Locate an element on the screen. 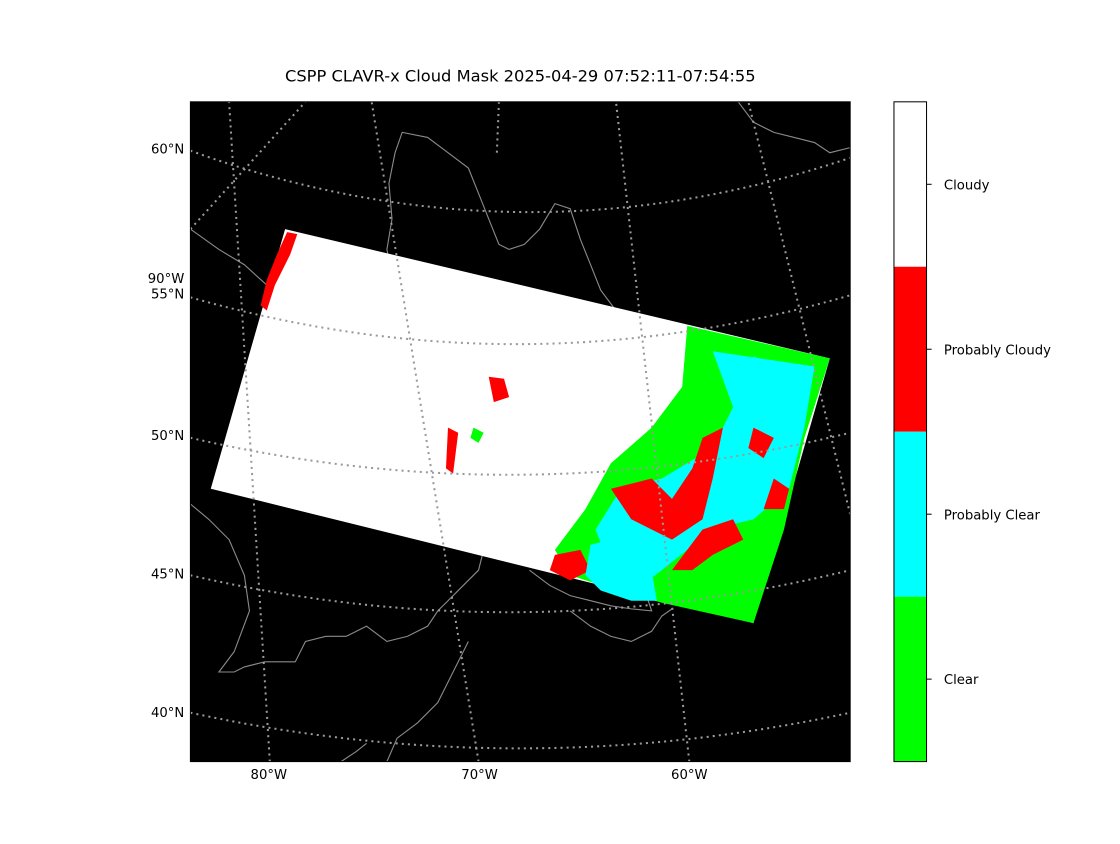  lat-label: 60°N is located at coordinates (167, 150).